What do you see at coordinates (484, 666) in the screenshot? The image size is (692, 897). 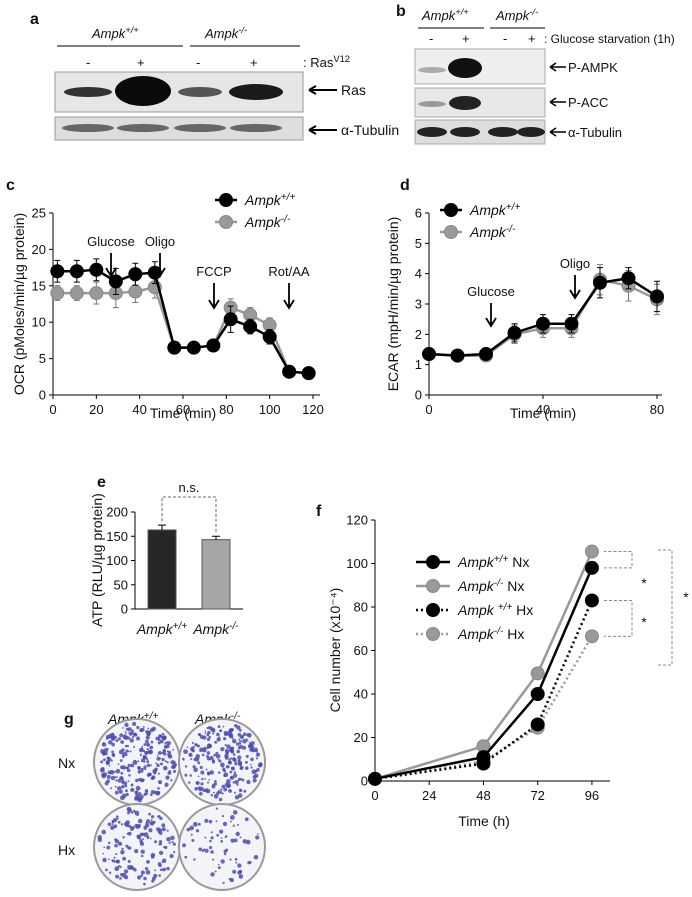 I see `series-line` at bounding box center [484, 666].